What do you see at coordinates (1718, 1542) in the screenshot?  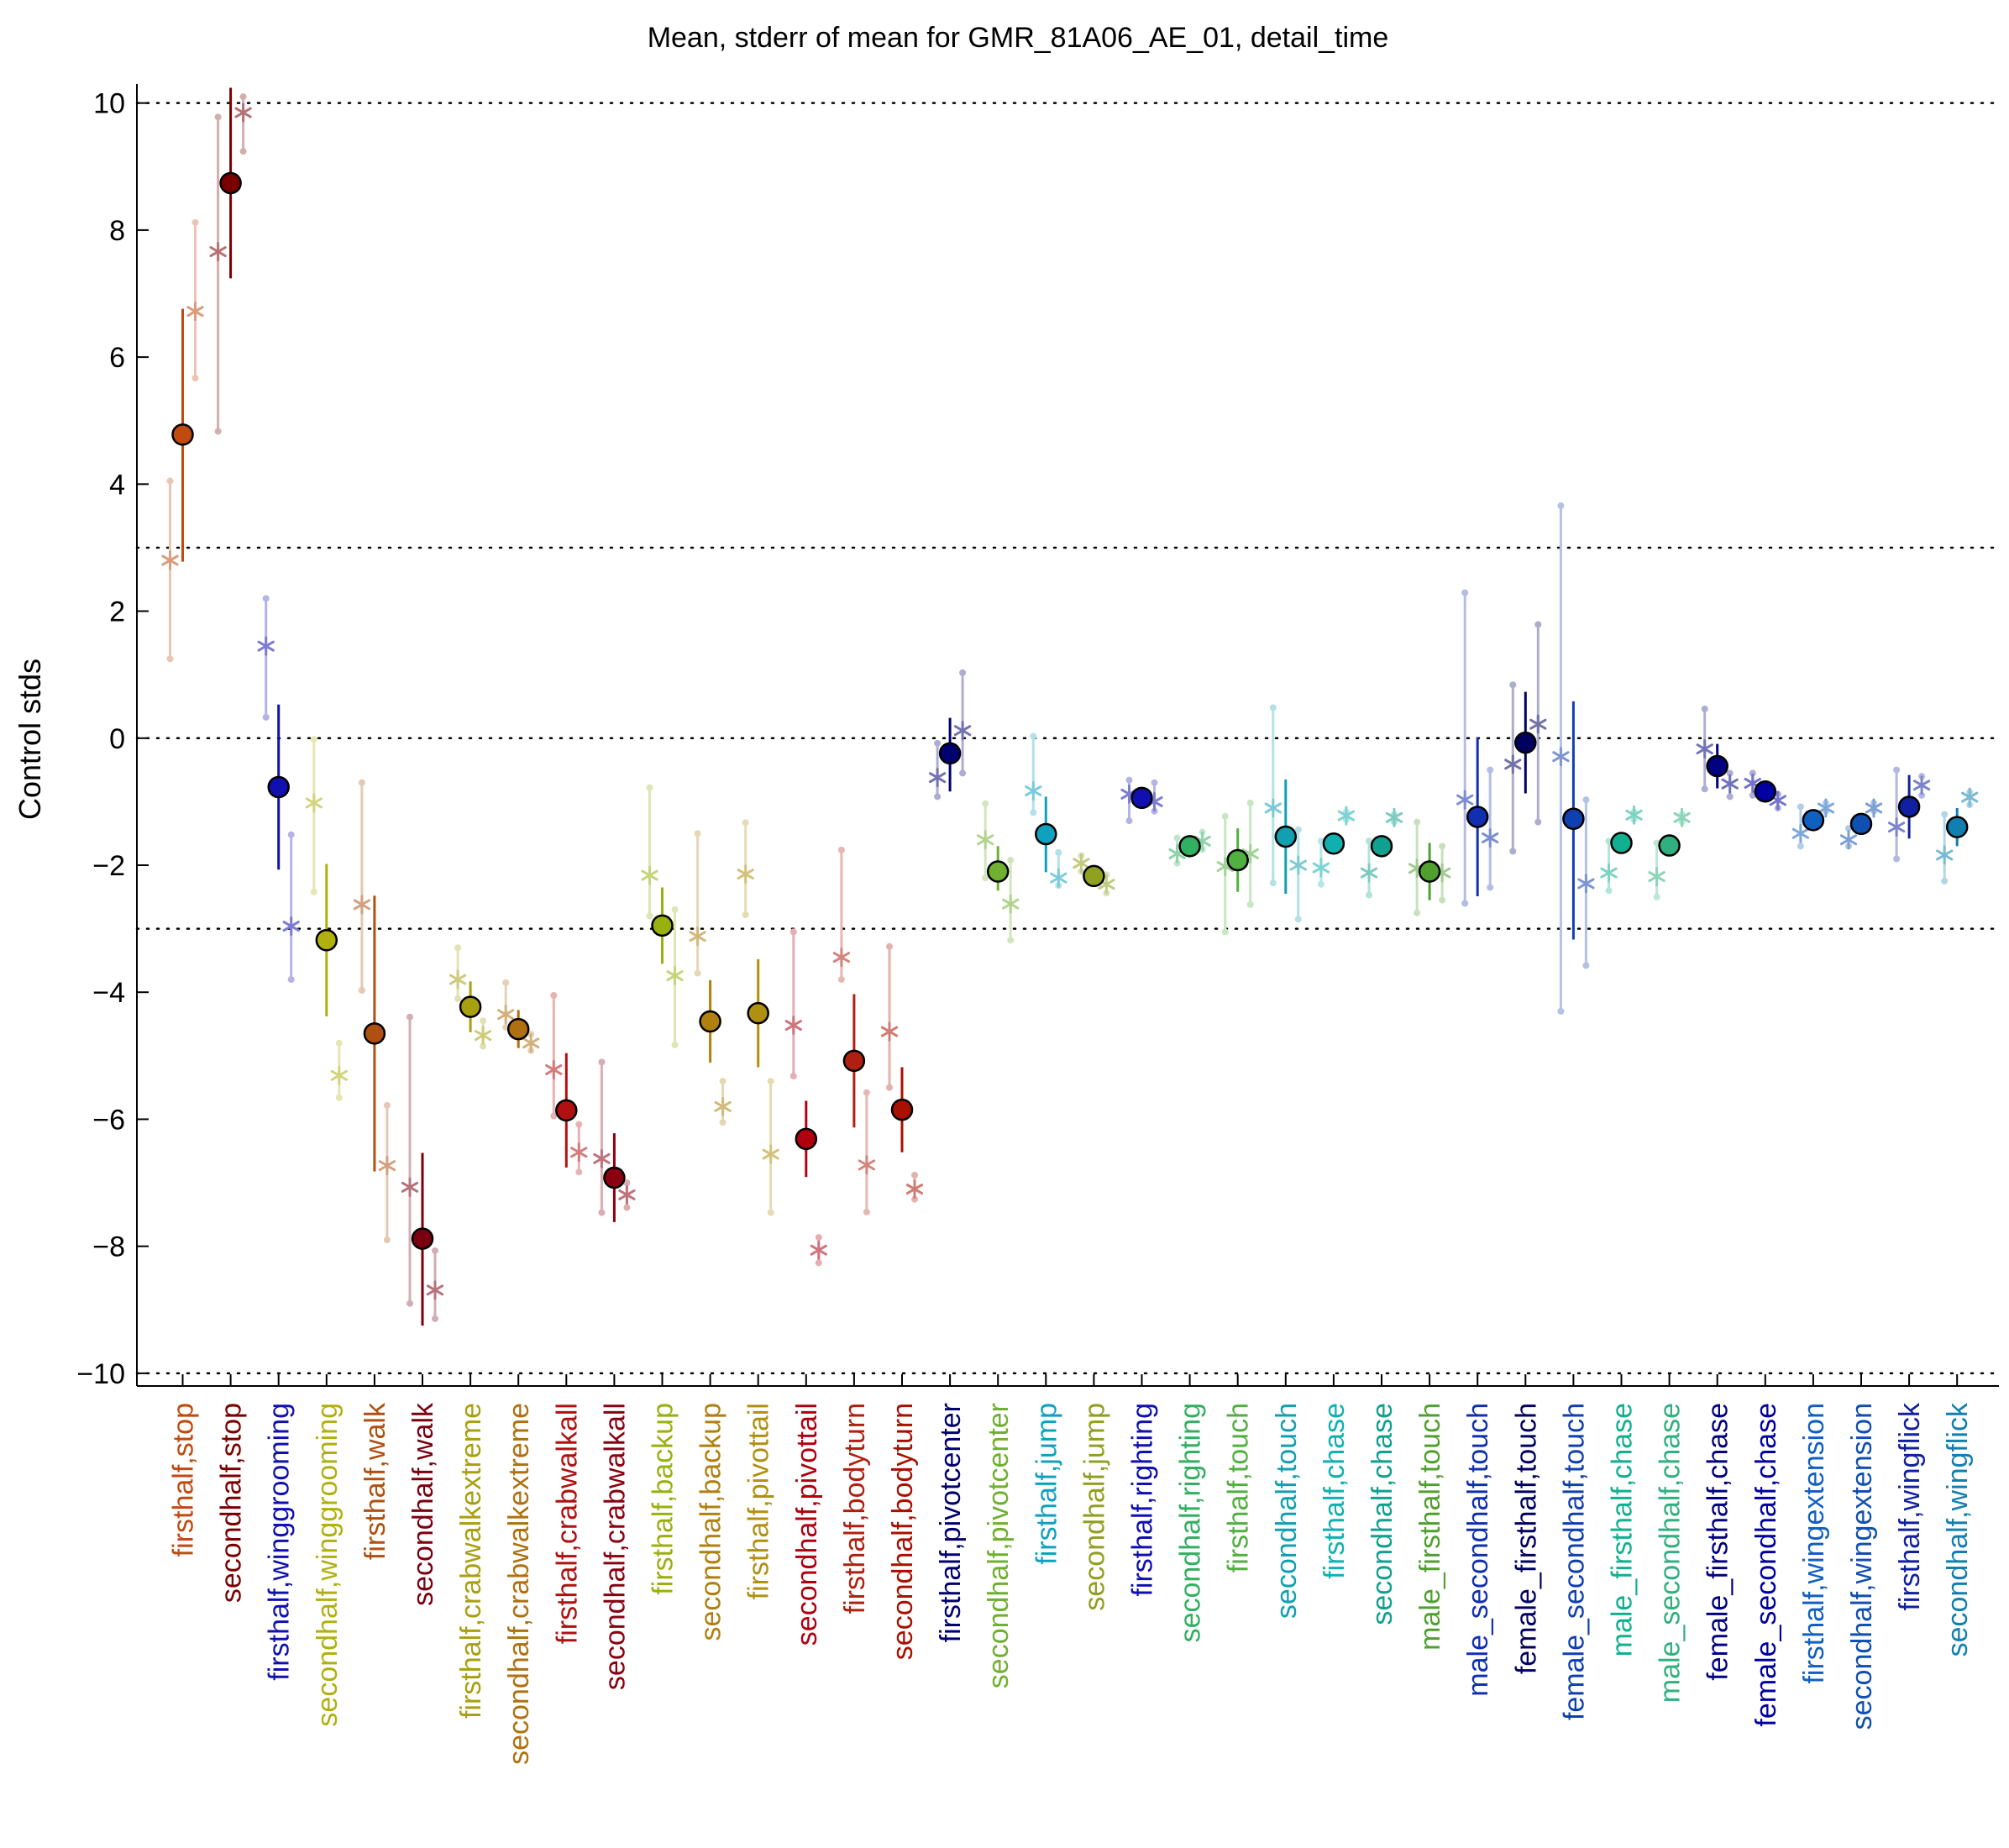 I see `x-tick-label: female_firsthalf,chase` at bounding box center [1718, 1542].